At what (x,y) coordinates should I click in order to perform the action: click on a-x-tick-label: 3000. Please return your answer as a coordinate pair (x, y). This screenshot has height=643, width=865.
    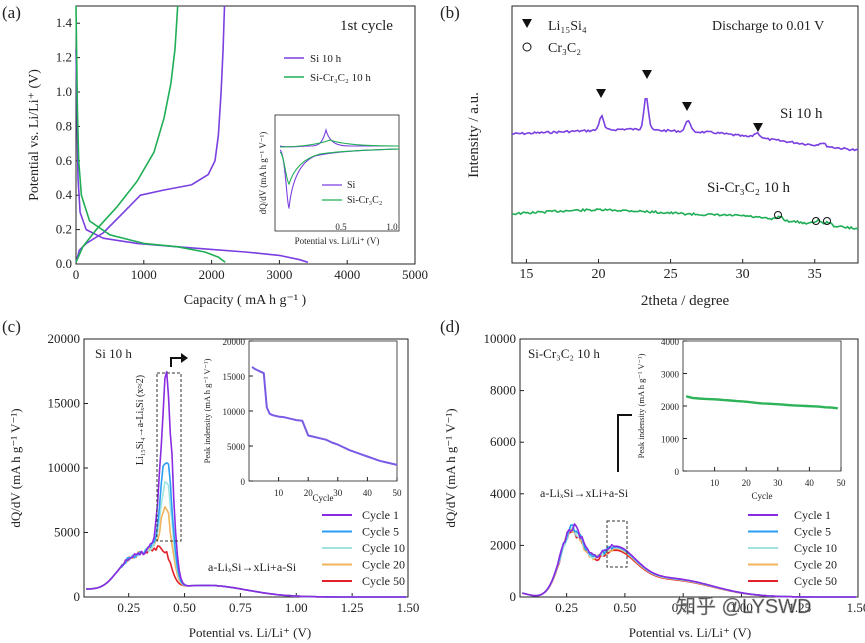
    Looking at the image, I should click on (279, 274).